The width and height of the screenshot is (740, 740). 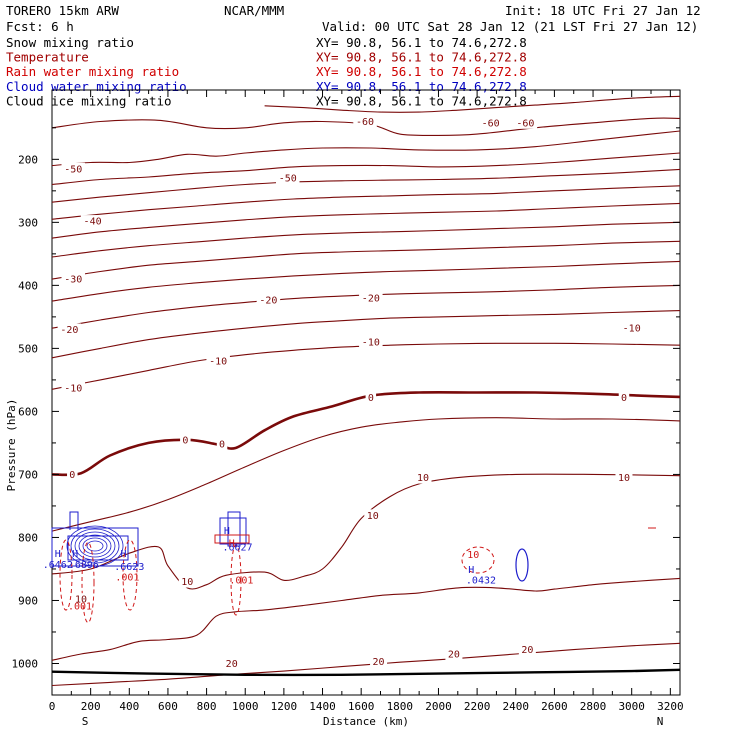 What do you see at coordinates (96, 86) in the screenshot?
I see `legend-label: Cloud water mixing ratio` at bounding box center [96, 86].